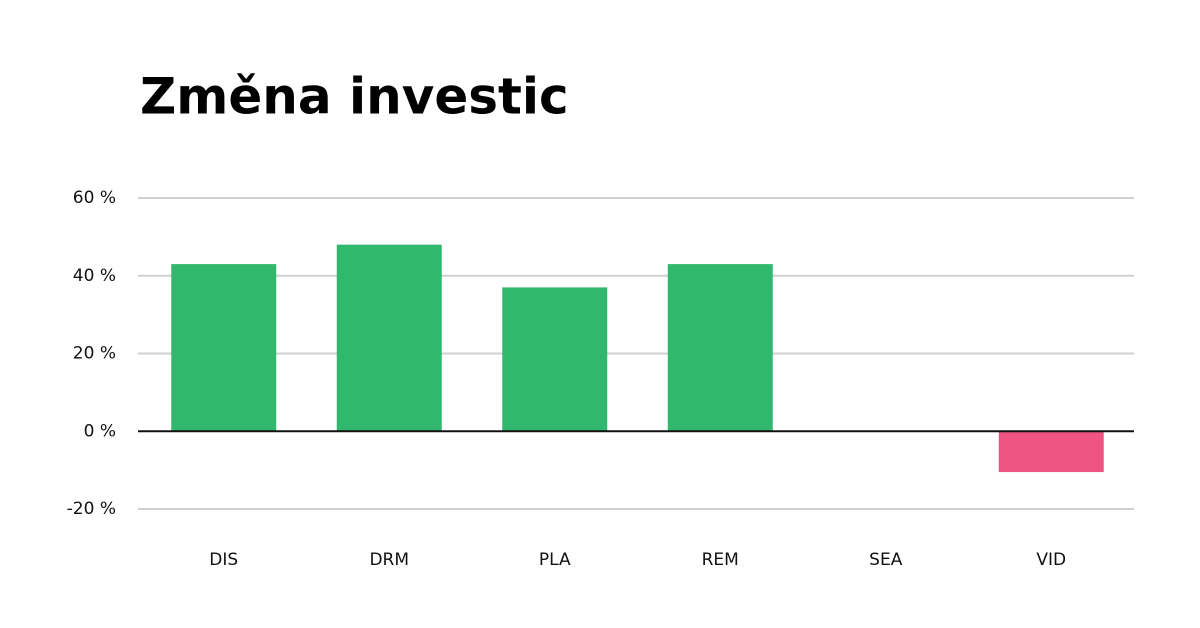 The image size is (1200, 628). Describe the element at coordinates (389, 560) in the screenshot. I see `x-tick-label: DRM` at that location.